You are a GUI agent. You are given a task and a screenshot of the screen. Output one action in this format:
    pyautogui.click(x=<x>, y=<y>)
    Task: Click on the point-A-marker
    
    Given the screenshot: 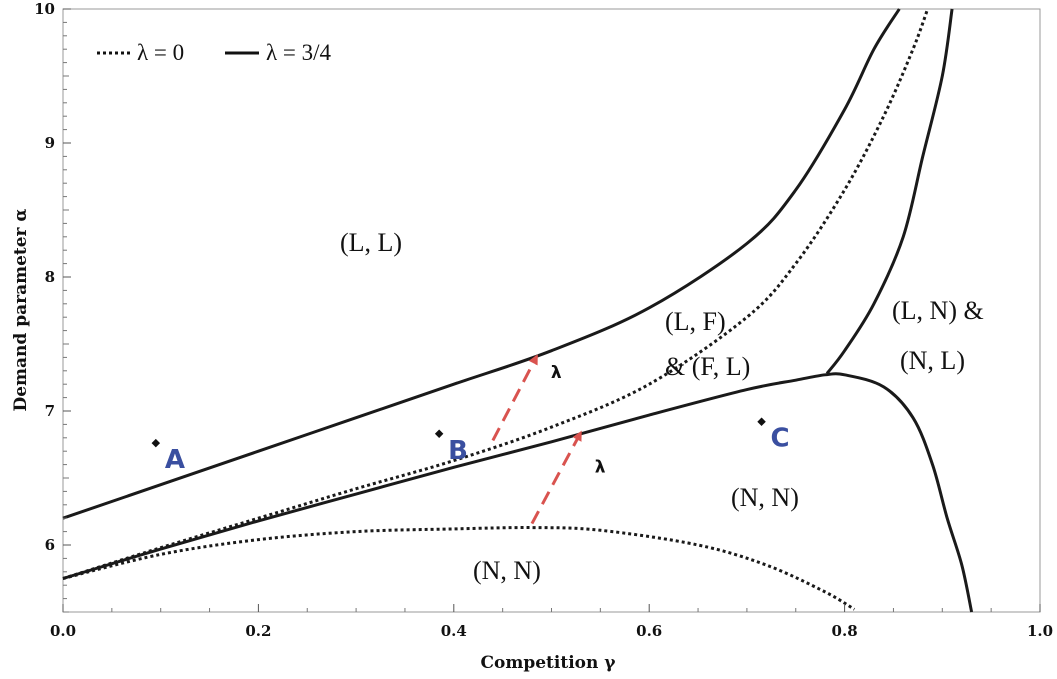 What is the action you would take?
    pyautogui.click(x=156, y=443)
    